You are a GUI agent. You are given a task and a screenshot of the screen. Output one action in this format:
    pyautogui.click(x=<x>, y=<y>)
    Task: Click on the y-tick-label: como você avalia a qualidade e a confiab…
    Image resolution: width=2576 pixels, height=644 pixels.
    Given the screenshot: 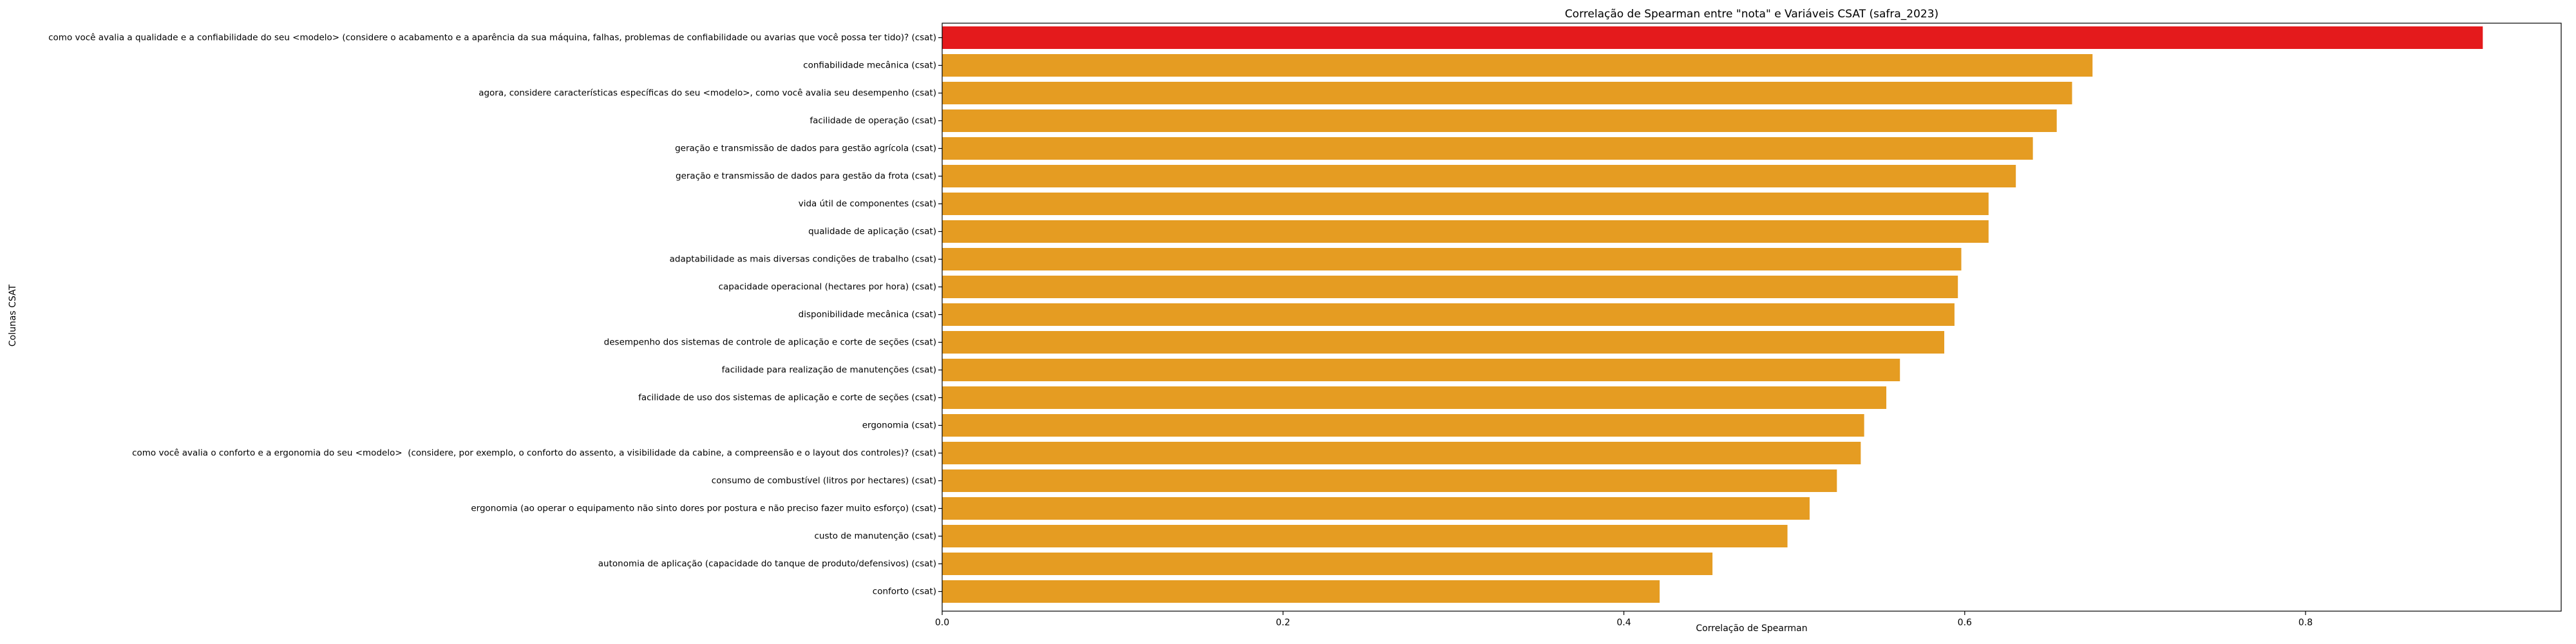 What is the action you would take?
    pyautogui.click(x=492, y=38)
    